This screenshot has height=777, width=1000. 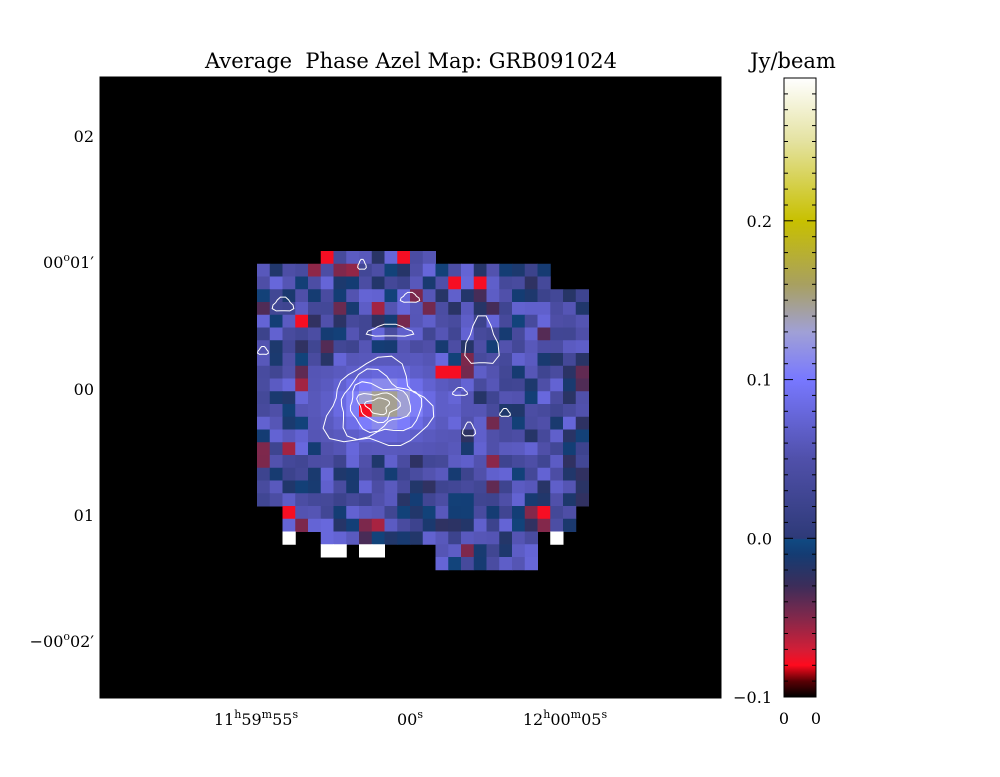 What do you see at coordinates (68, 261) in the screenshot?
I see `y-tick-label: 00o01′` at bounding box center [68, 261].